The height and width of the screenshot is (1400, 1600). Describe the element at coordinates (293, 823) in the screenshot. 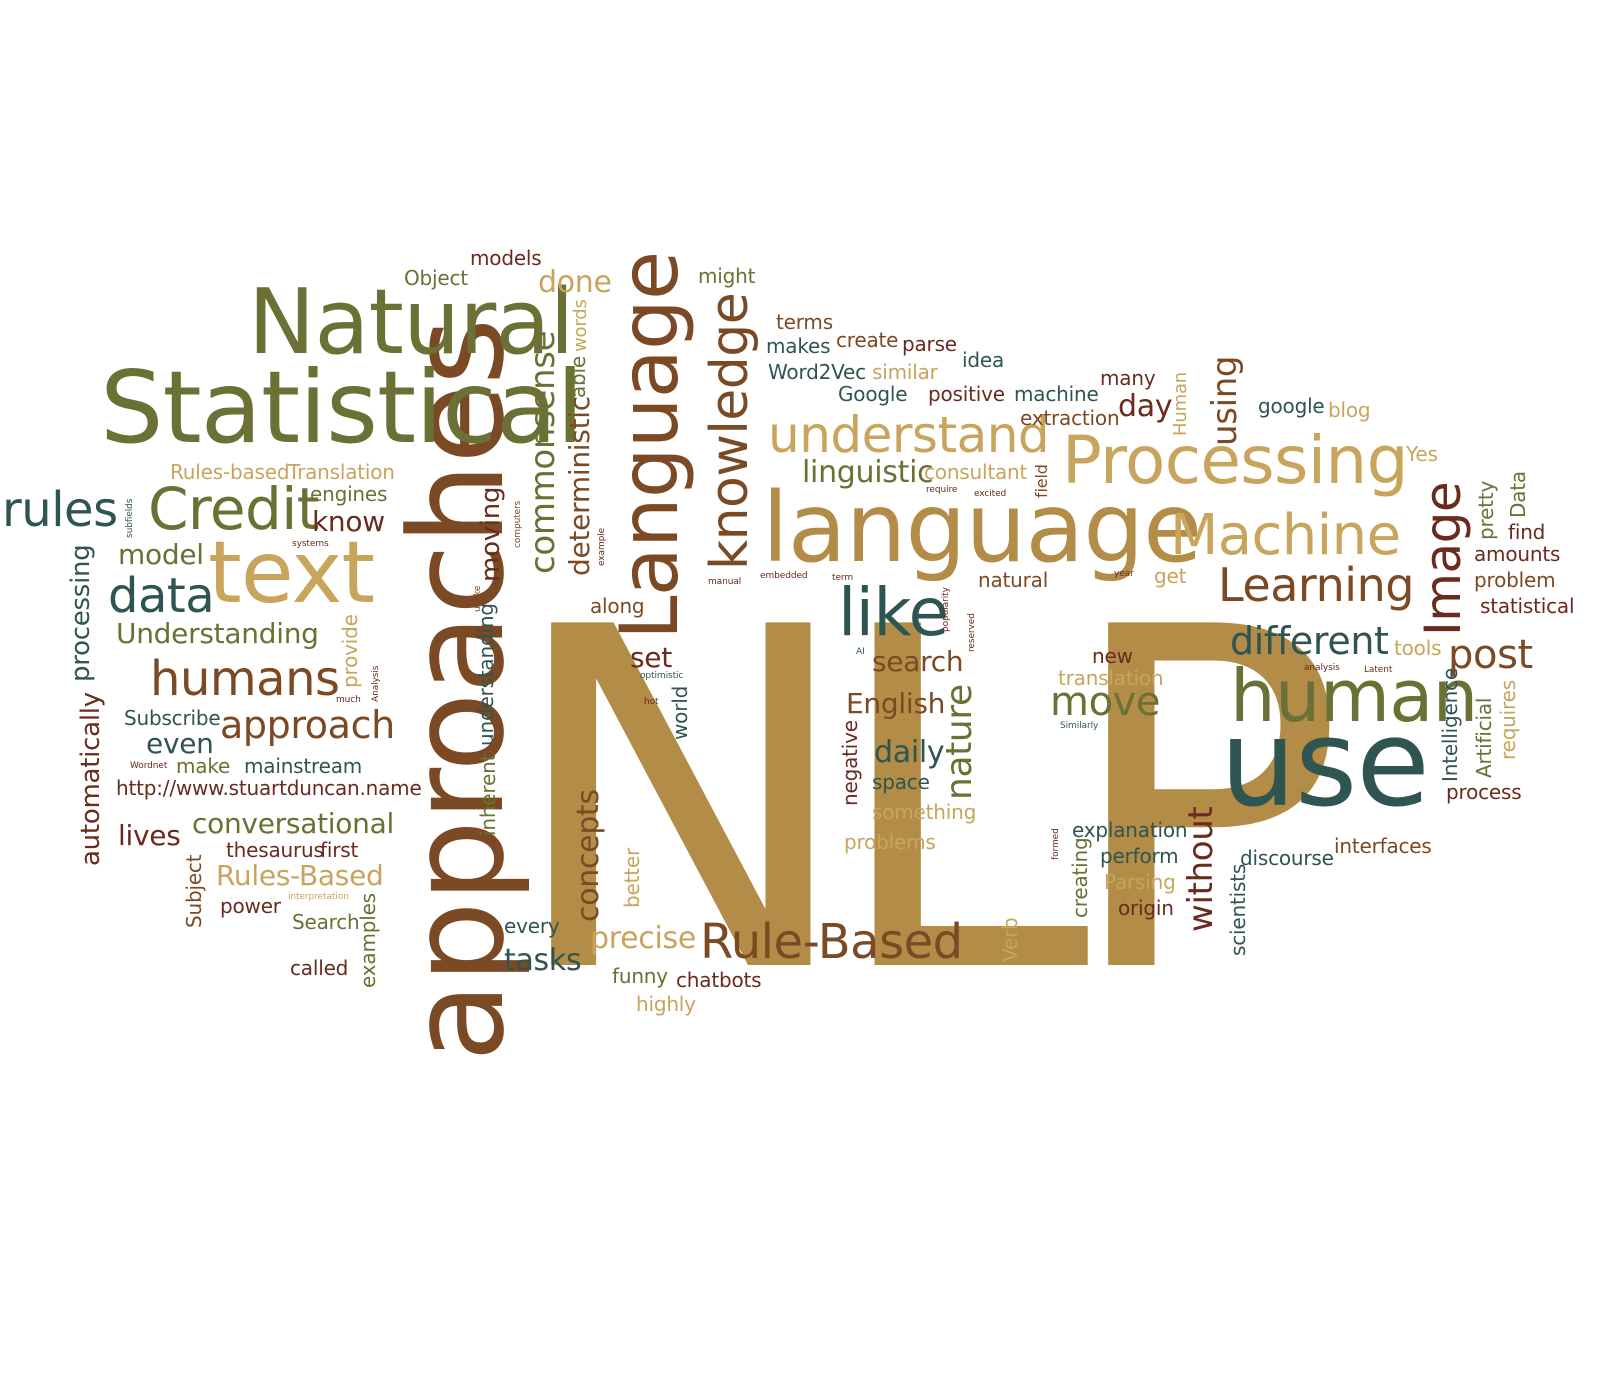

I see `word-conversational: conversational` at that location.